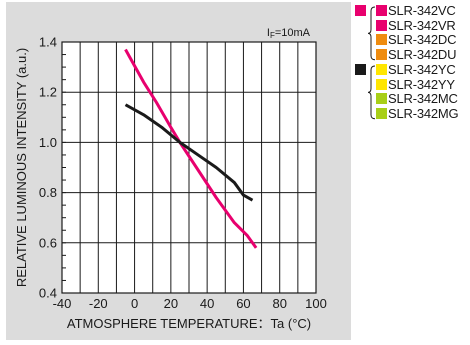 The image size is (470, 345). What do you see at coordinates (48, 42) in the screenshot?
I see `y-tick-label: 1.4` at bounding box center [48, 42].